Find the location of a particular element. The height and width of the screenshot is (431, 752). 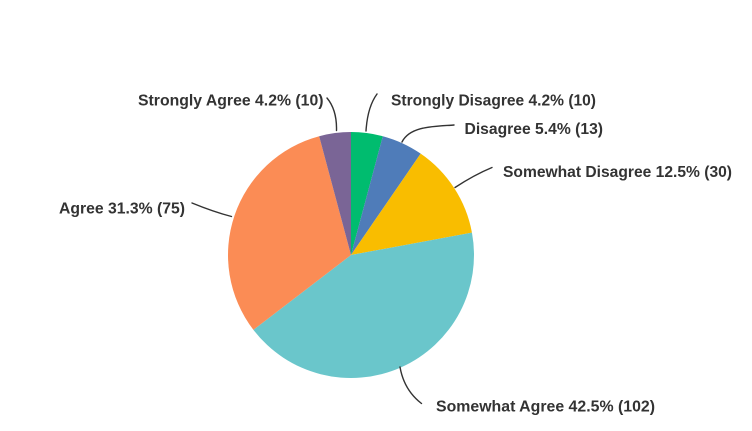

svg-text: Strongly Agree 4.2% (10) is located at coordinates (231, 101).